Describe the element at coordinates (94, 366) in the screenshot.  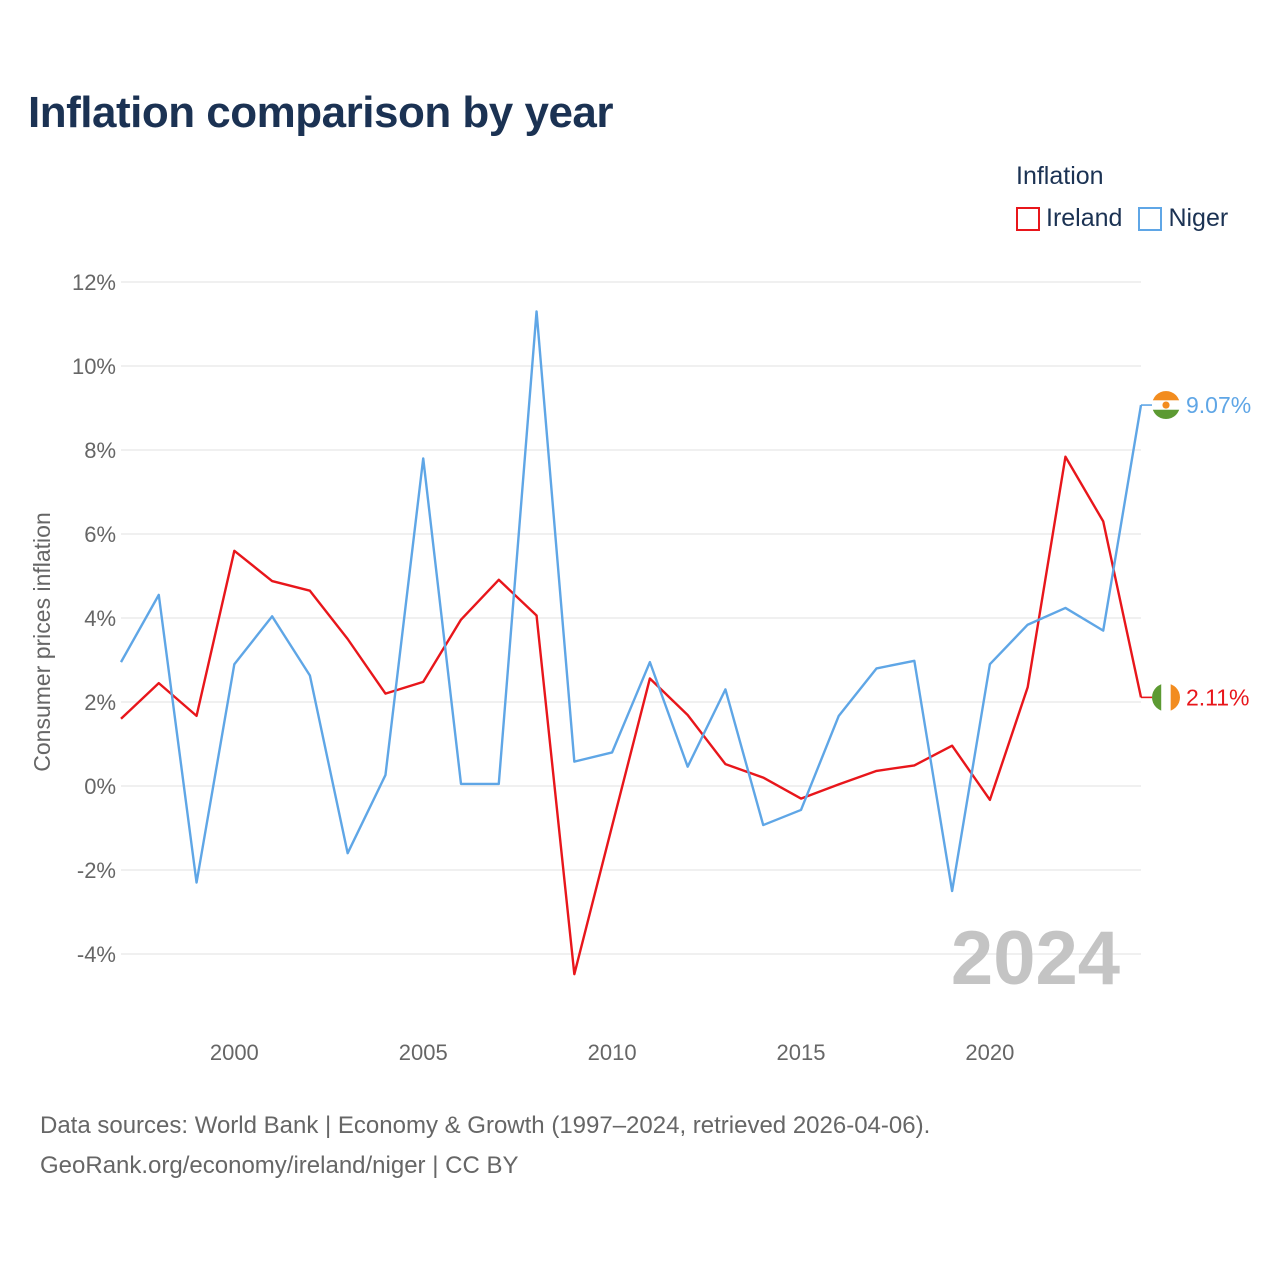
I see `y-tick-label: 10%` at that location.